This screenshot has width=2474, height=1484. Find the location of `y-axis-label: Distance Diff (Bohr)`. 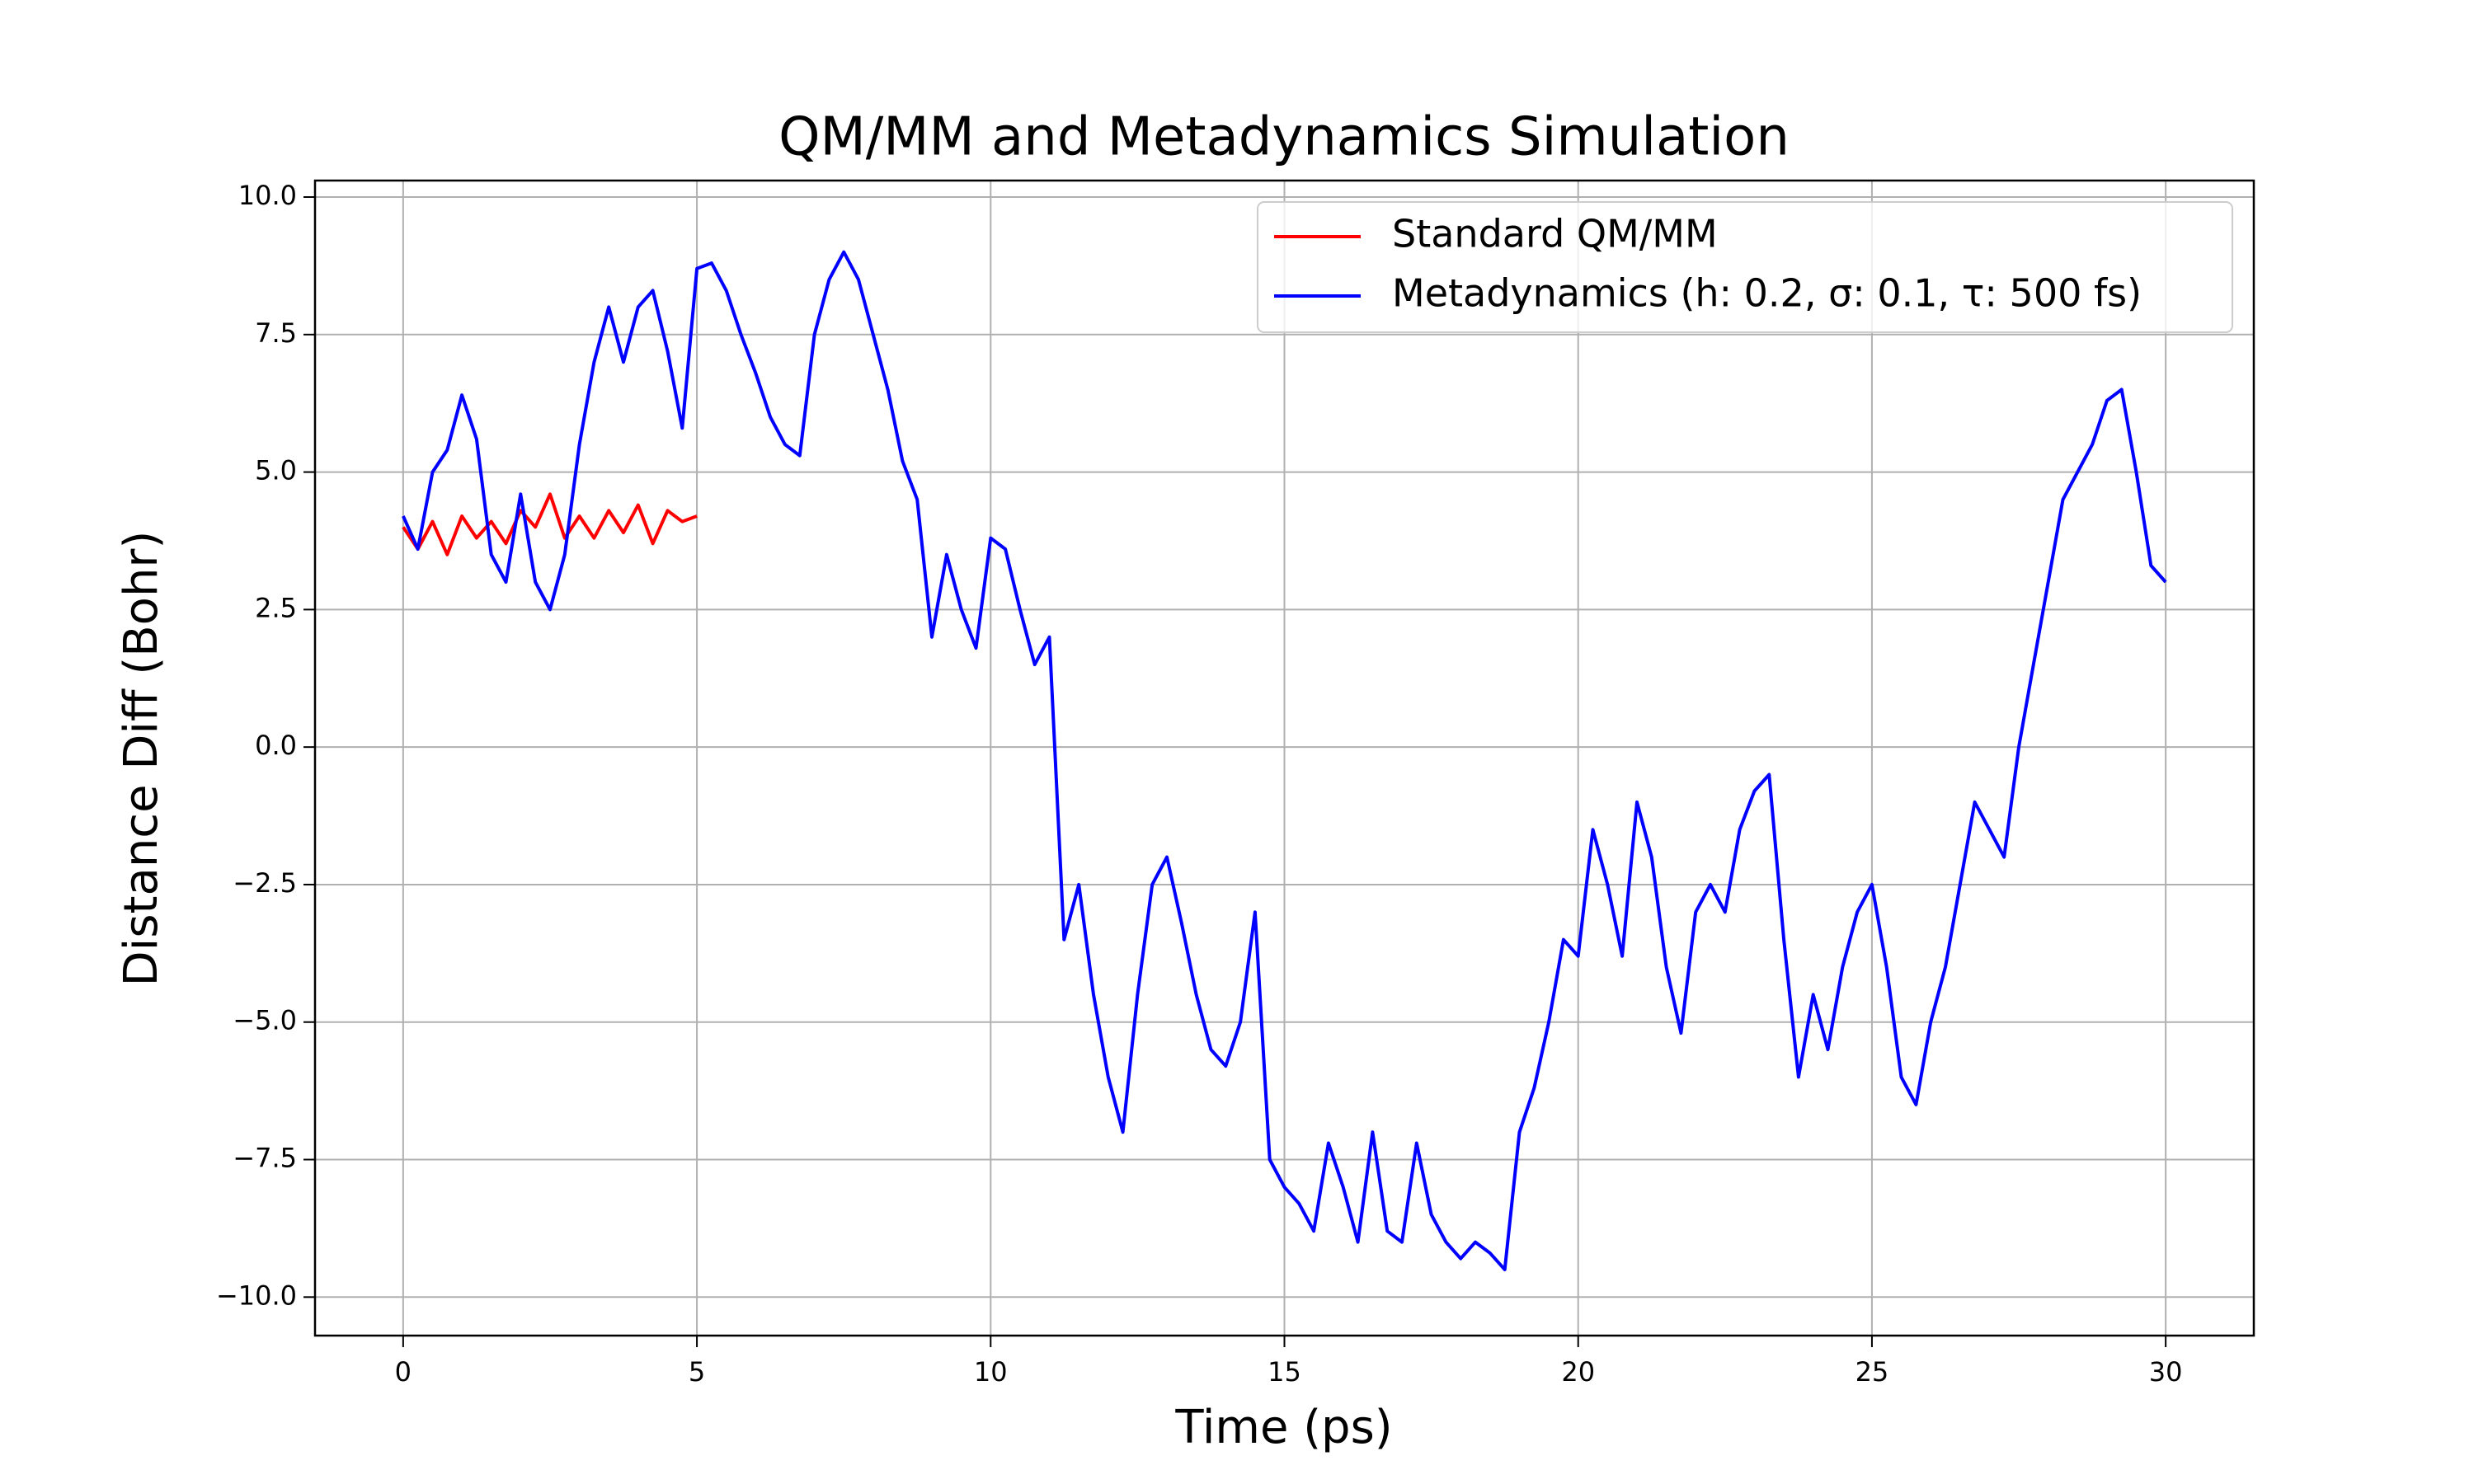

y-axis-label: Distance Diff (Bohr) is located at coordinates (141, 759).